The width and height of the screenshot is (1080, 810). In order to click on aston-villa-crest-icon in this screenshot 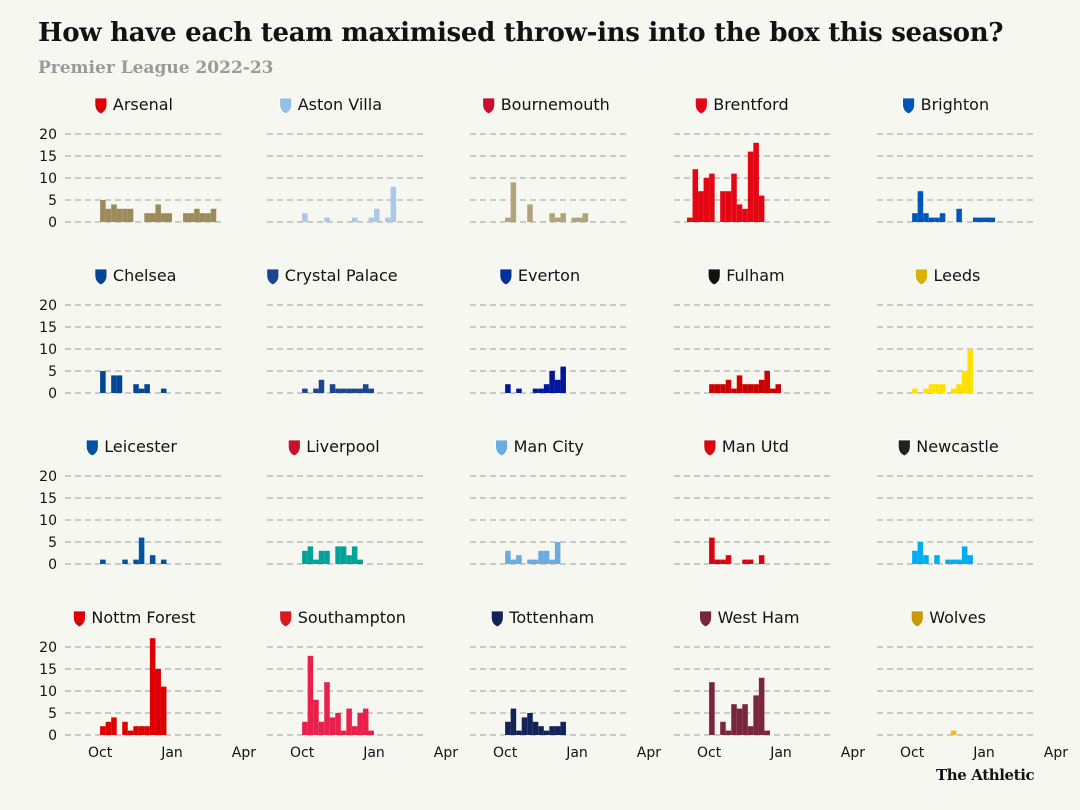, I will do `click(286, 106)`.